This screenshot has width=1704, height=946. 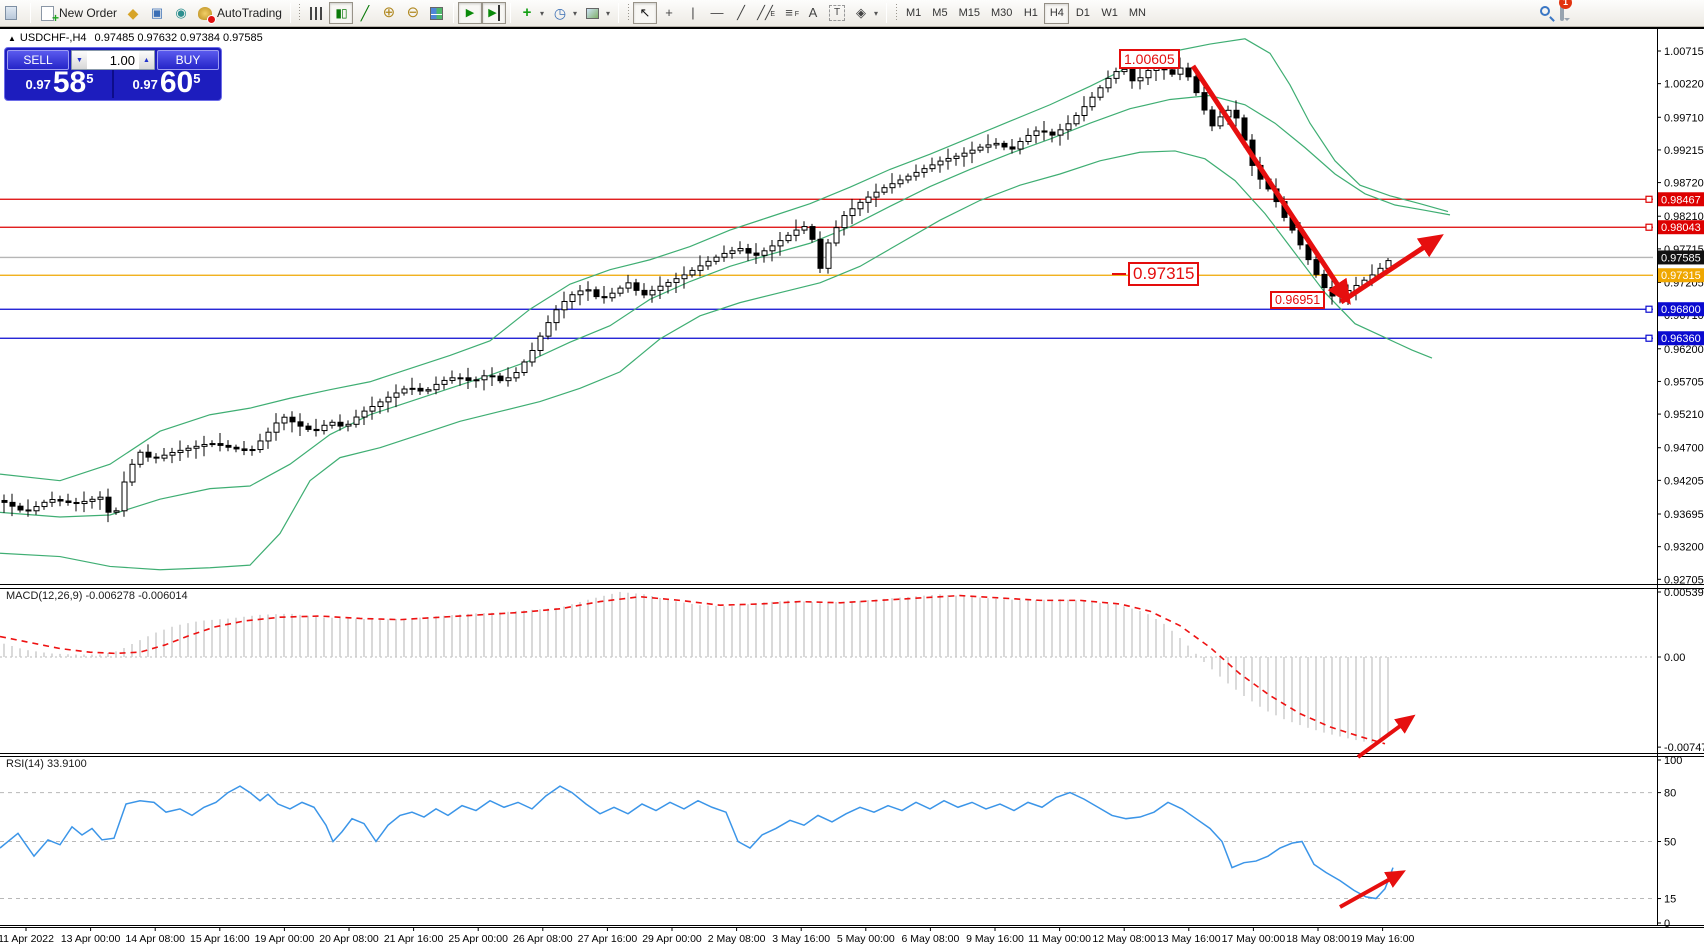 I want to click on periods-button: ◷ ▾, so click(x=564, y=13).